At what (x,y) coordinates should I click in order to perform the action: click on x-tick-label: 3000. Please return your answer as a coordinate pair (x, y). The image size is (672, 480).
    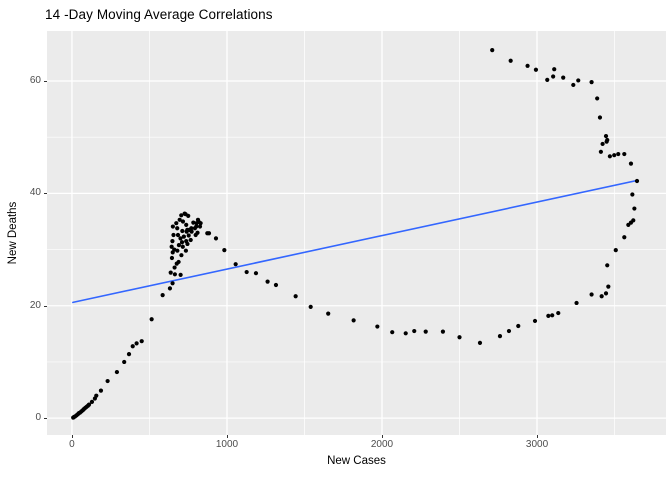
    Looking at the image, I should click on (537, 444).